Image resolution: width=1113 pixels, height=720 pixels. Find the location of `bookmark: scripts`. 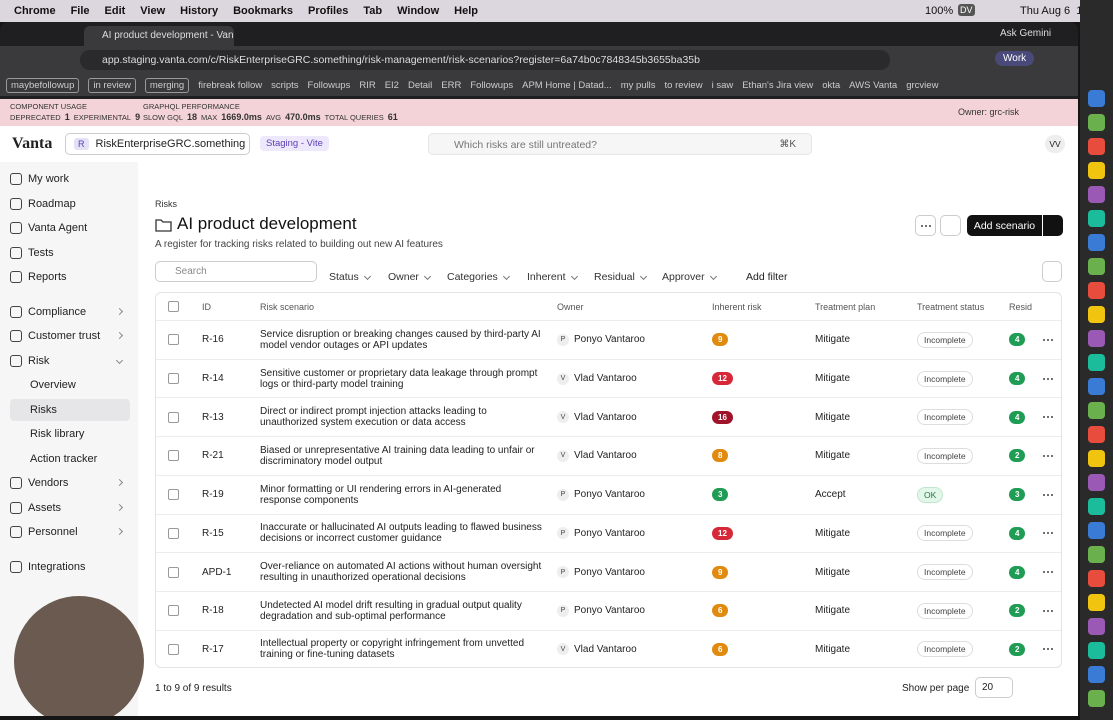

bookmark: scripts is located at coordinates (285, 85).